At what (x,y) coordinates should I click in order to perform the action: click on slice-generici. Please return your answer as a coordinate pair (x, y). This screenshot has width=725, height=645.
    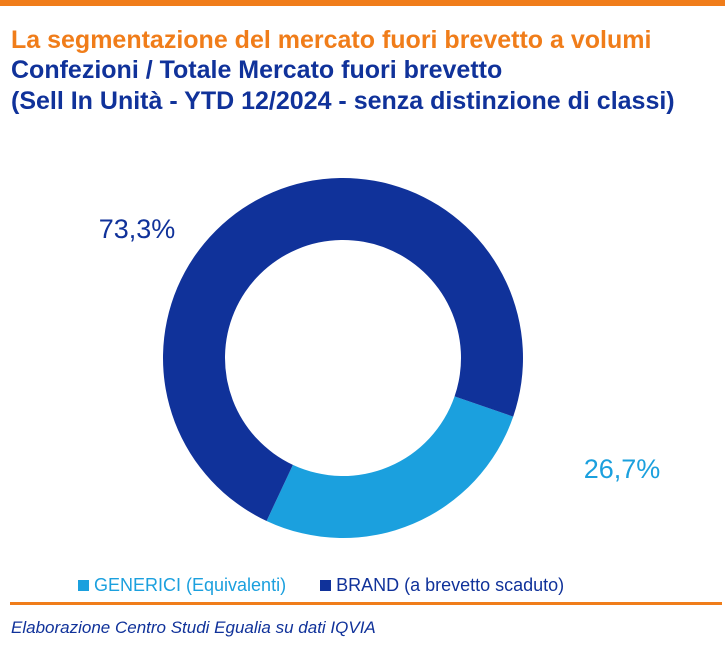
    Looking at the image, I should click on (390, 467).